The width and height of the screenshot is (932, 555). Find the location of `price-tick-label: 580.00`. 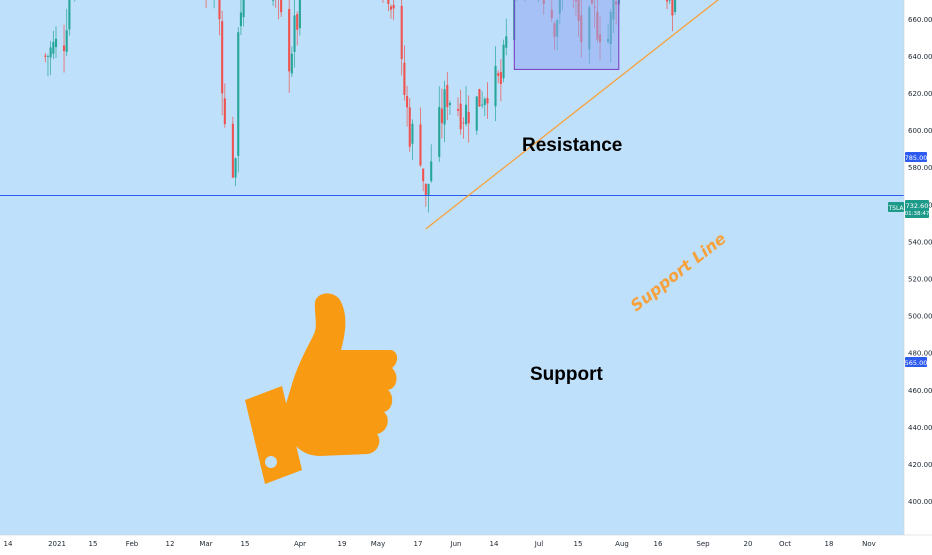

price-tick-label: 580.00 is located at coordinates (920, 168).